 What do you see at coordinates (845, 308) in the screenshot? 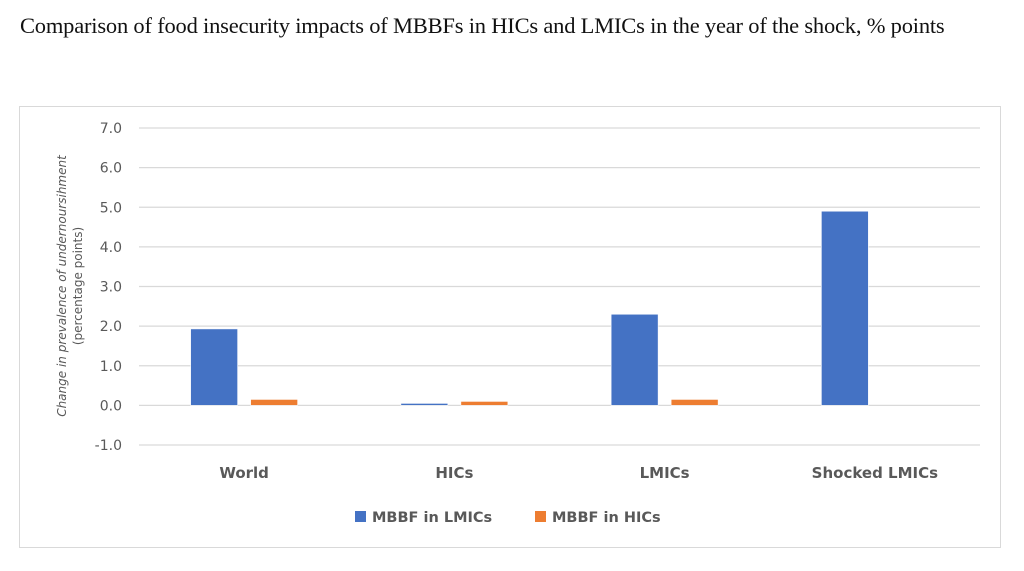
I see `bar-mbbf-in-lmics-shocked-lmics` at bounding box center [845, 308].